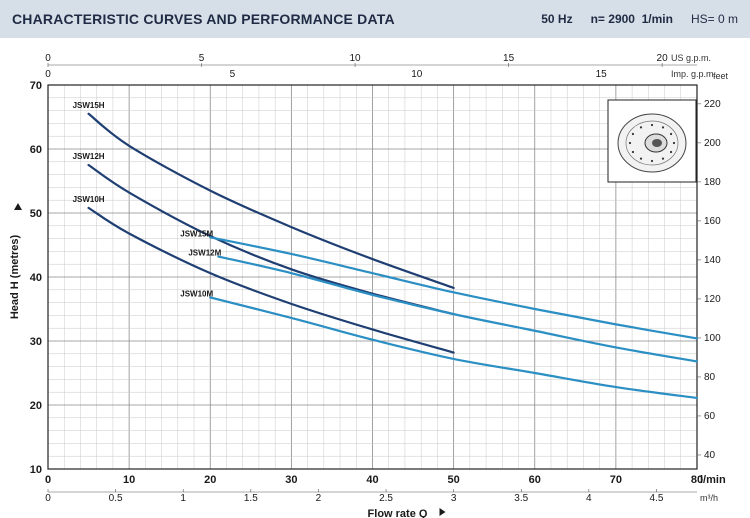 The height and width of the screenshot is (518, 750). I want to click on curve-jsw10h, so click(271, 280).